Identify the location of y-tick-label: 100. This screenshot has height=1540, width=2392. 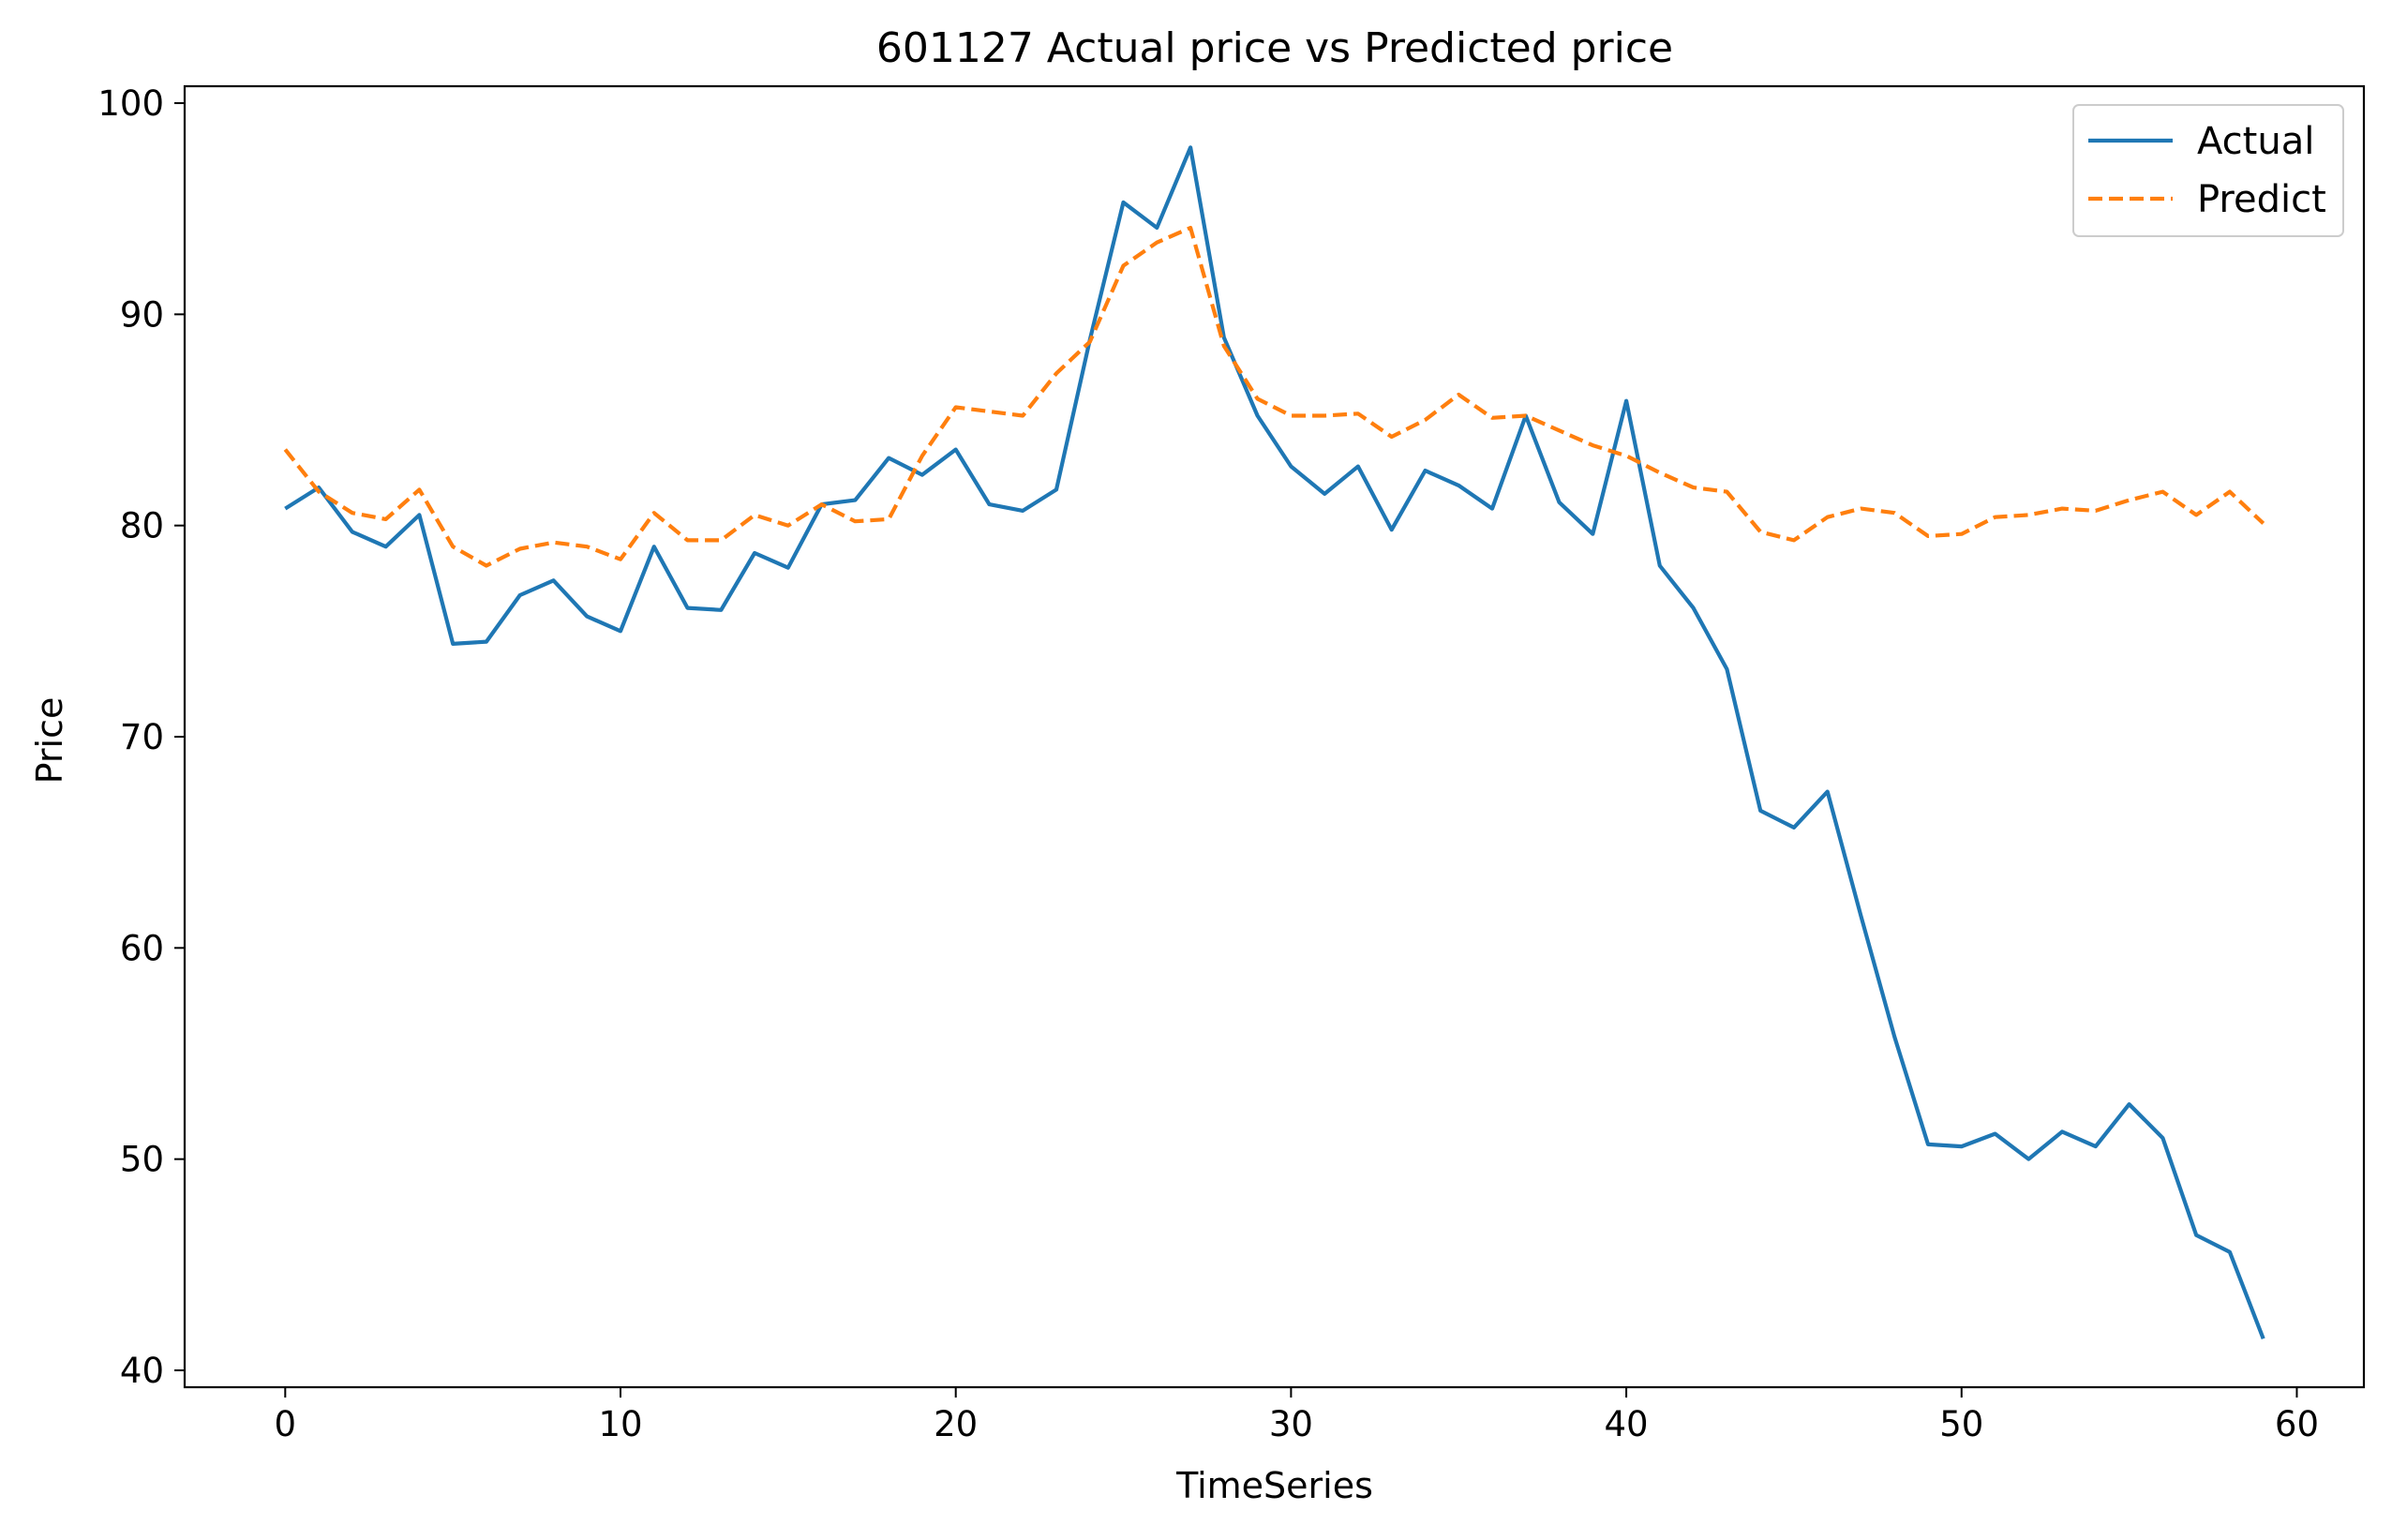
(130, 103).